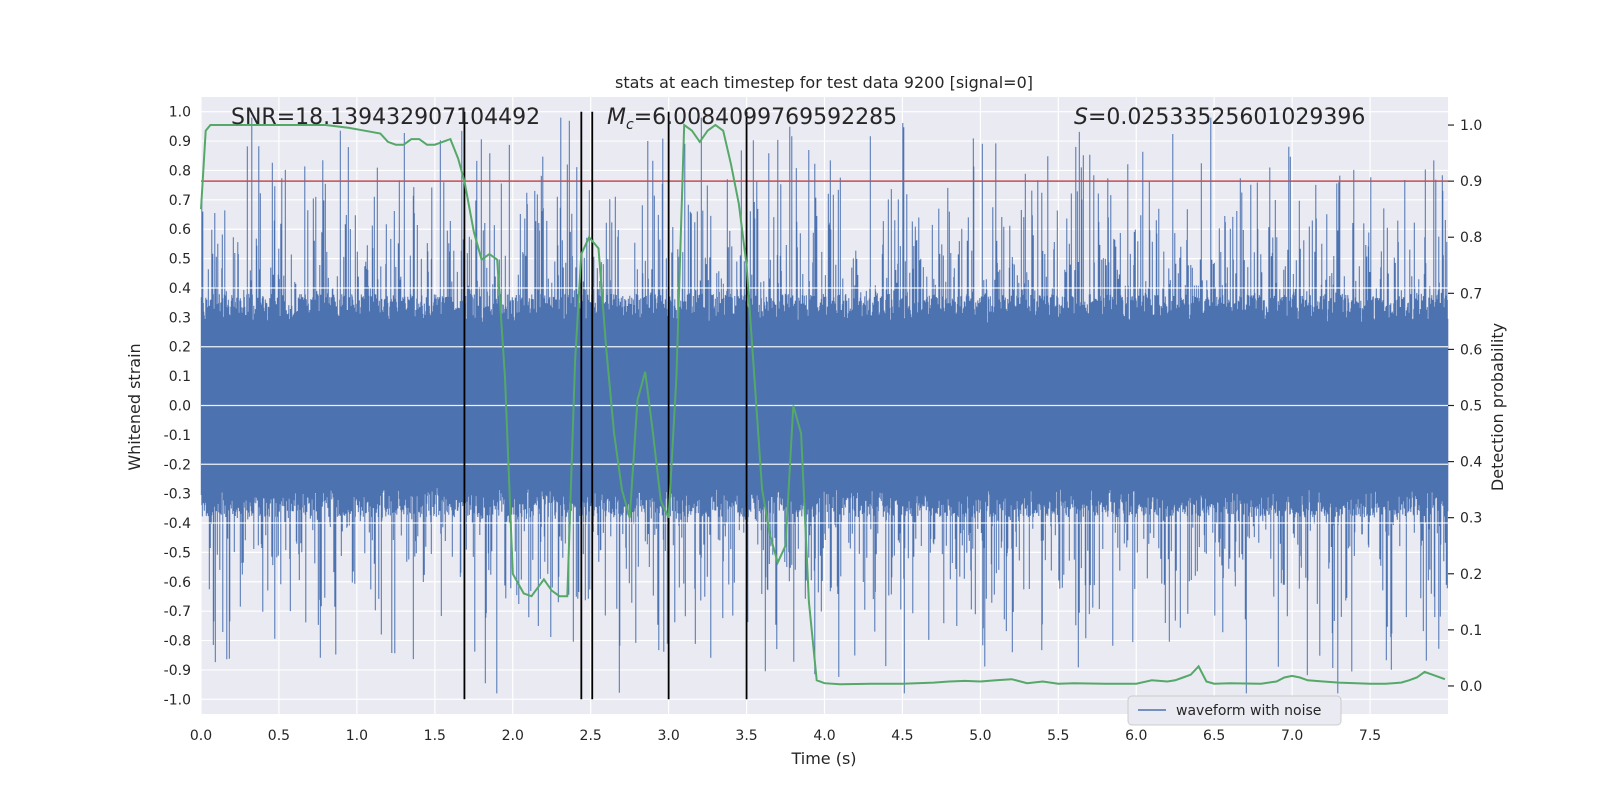 This screenshot has width=1600, height=804. I want to click on y-tick-label: -0.6, so click(177, 583).